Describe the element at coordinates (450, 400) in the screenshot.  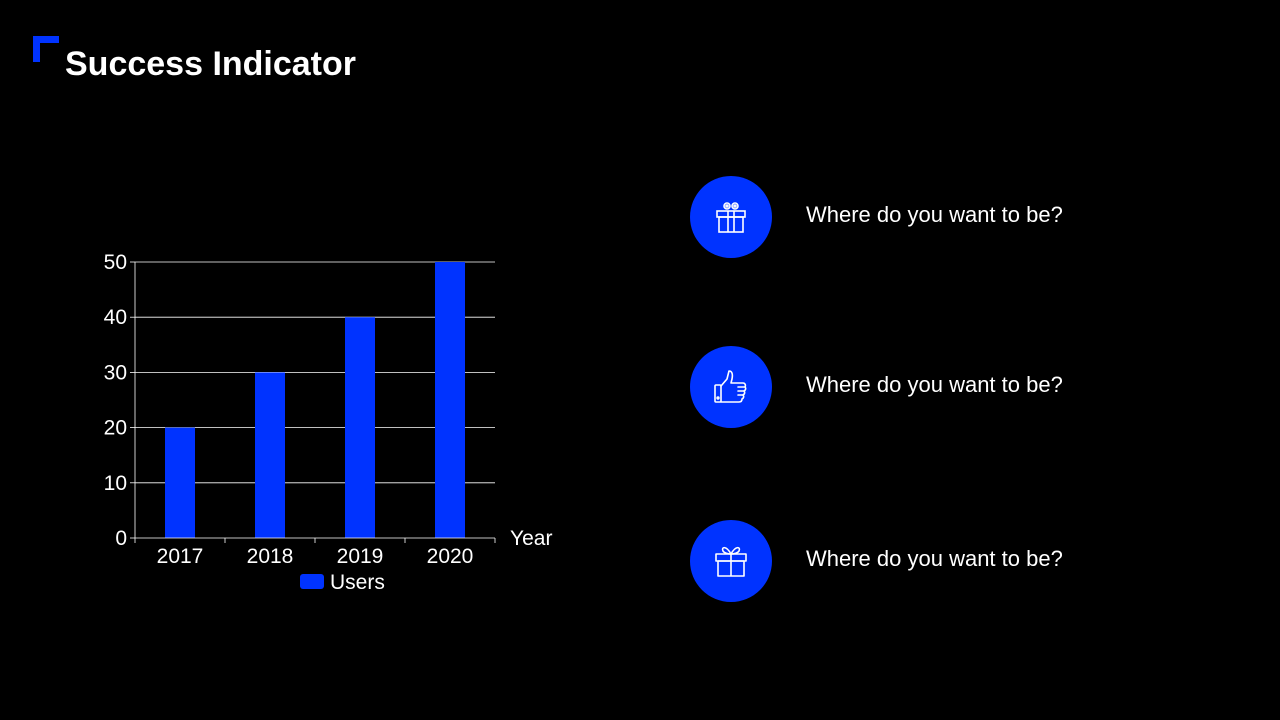
I see `bar-2020` at that location.